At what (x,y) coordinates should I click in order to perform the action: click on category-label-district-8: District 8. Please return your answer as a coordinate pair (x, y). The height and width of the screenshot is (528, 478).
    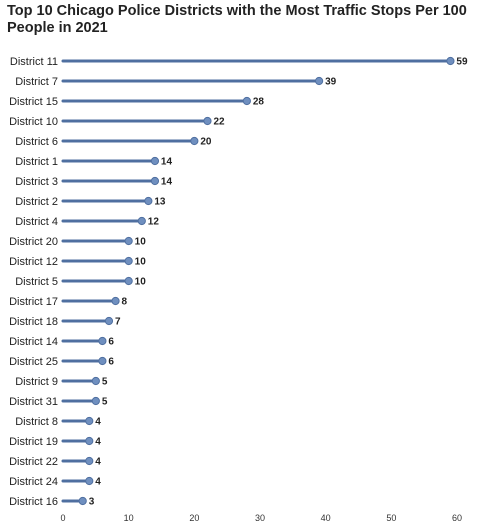
    Looking at the image, I should click on (36, 422).